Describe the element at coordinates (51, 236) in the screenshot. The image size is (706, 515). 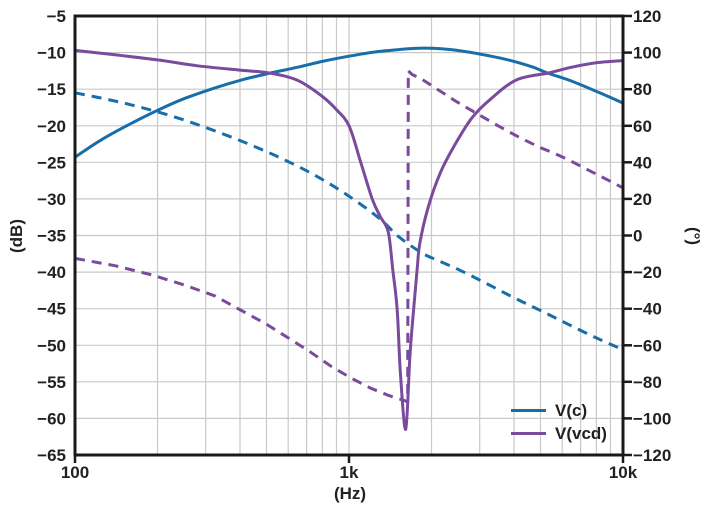
I see `y-left-tick-label: −35` at that location.